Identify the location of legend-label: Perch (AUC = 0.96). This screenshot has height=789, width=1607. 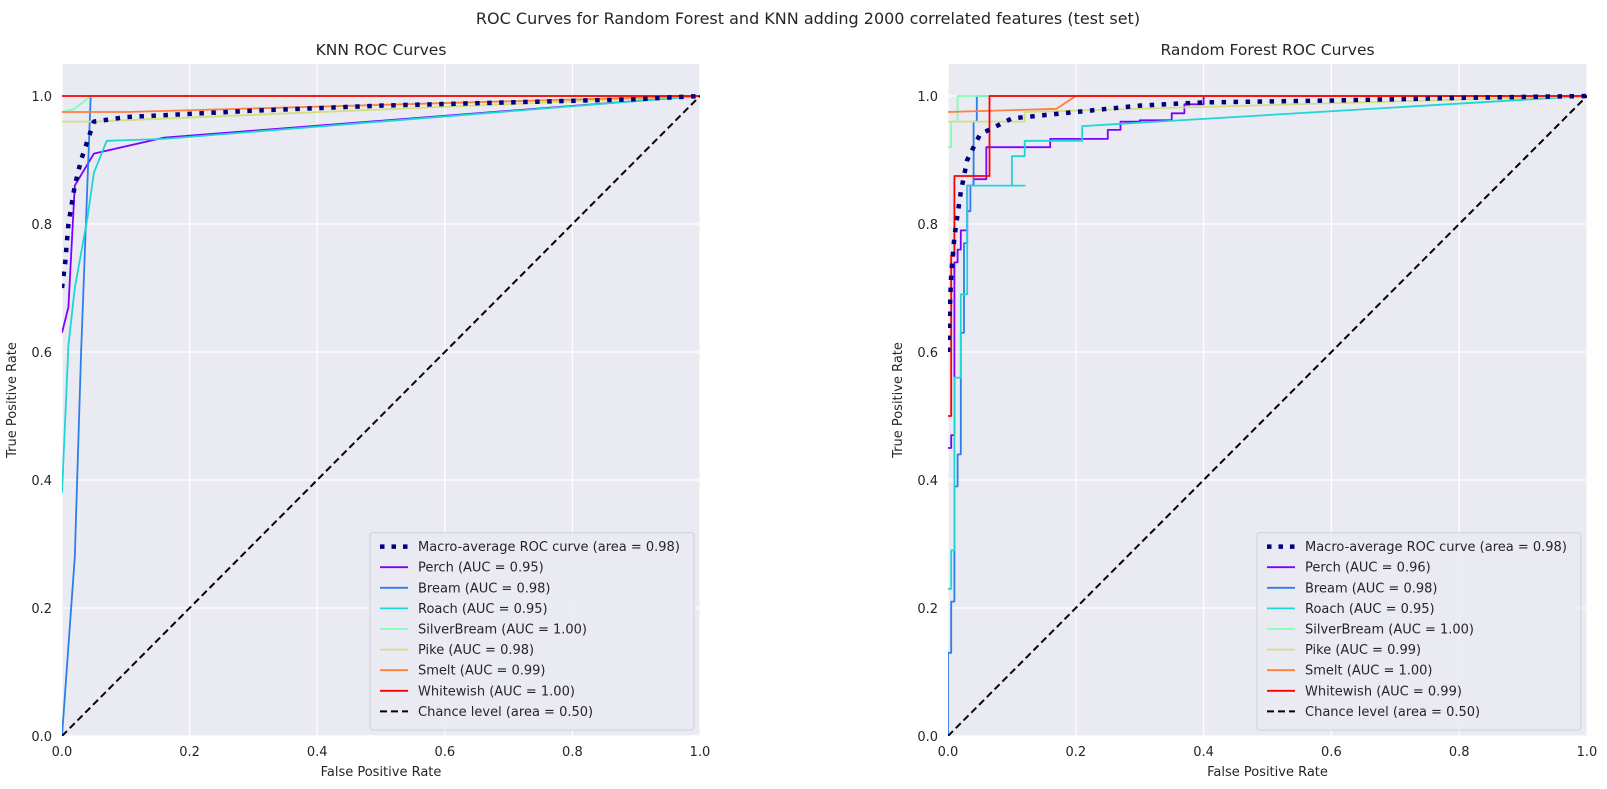
(1368, 568).